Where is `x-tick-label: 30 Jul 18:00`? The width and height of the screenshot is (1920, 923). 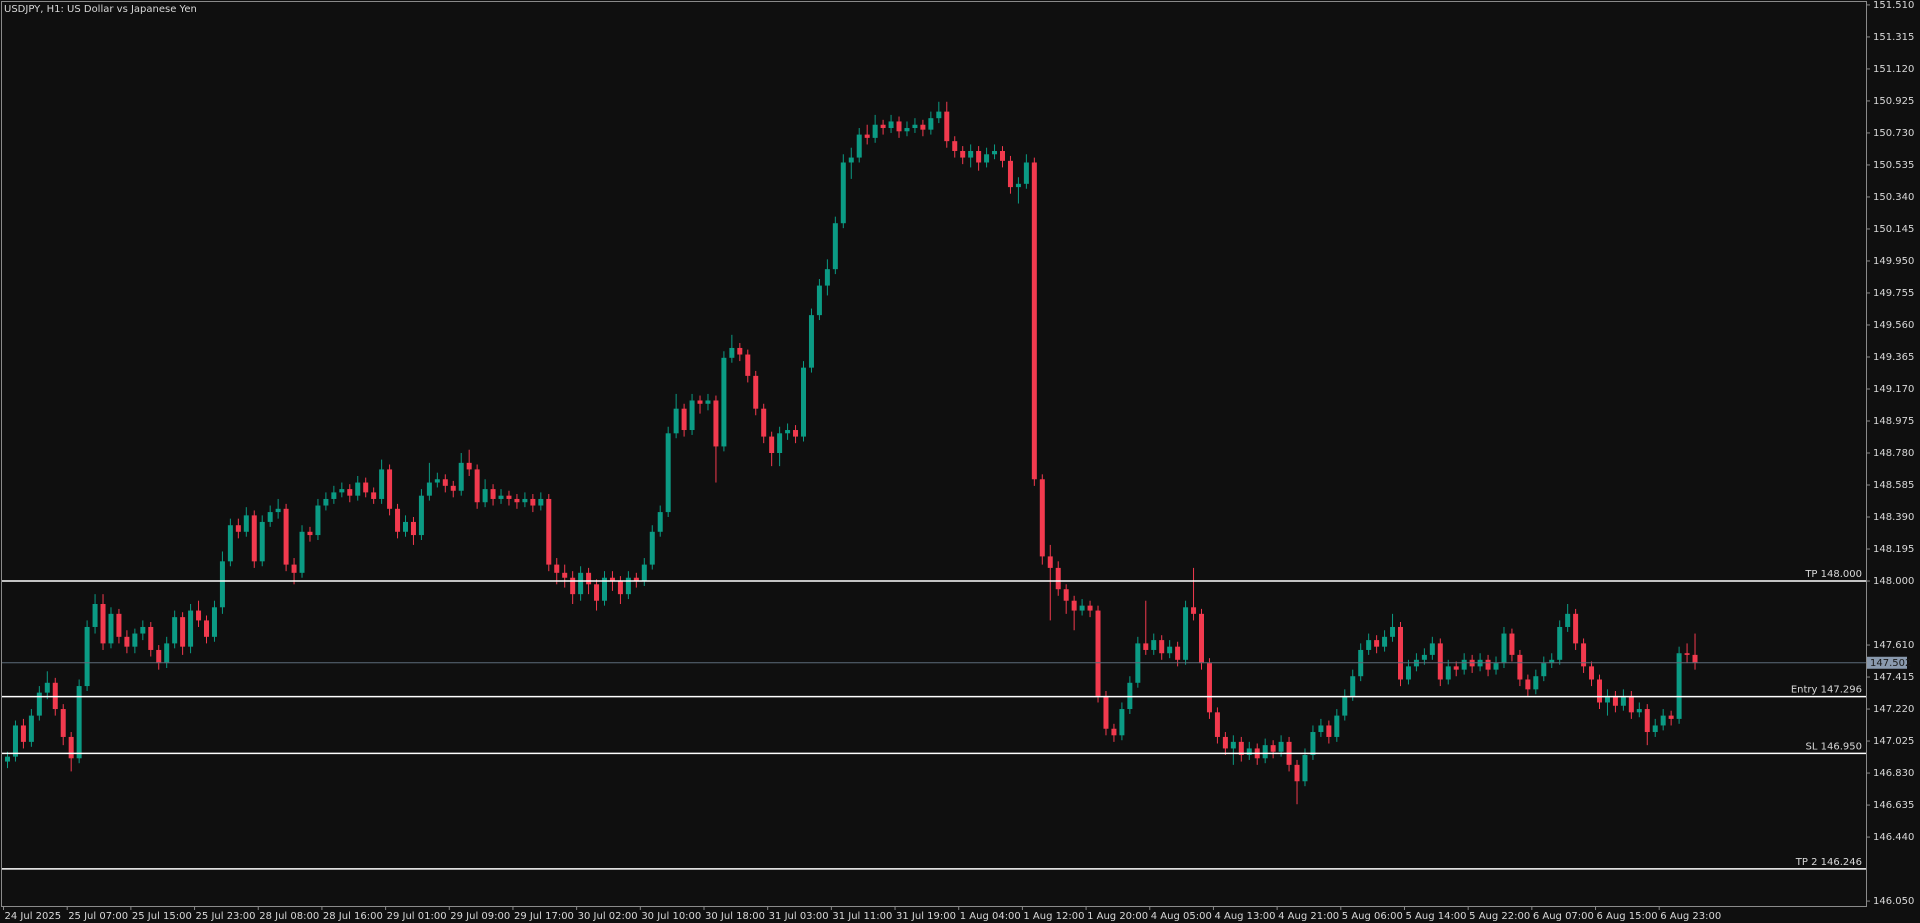
x-tick-label: 30 Jul 18:00 is located at coordinates (735, 916).